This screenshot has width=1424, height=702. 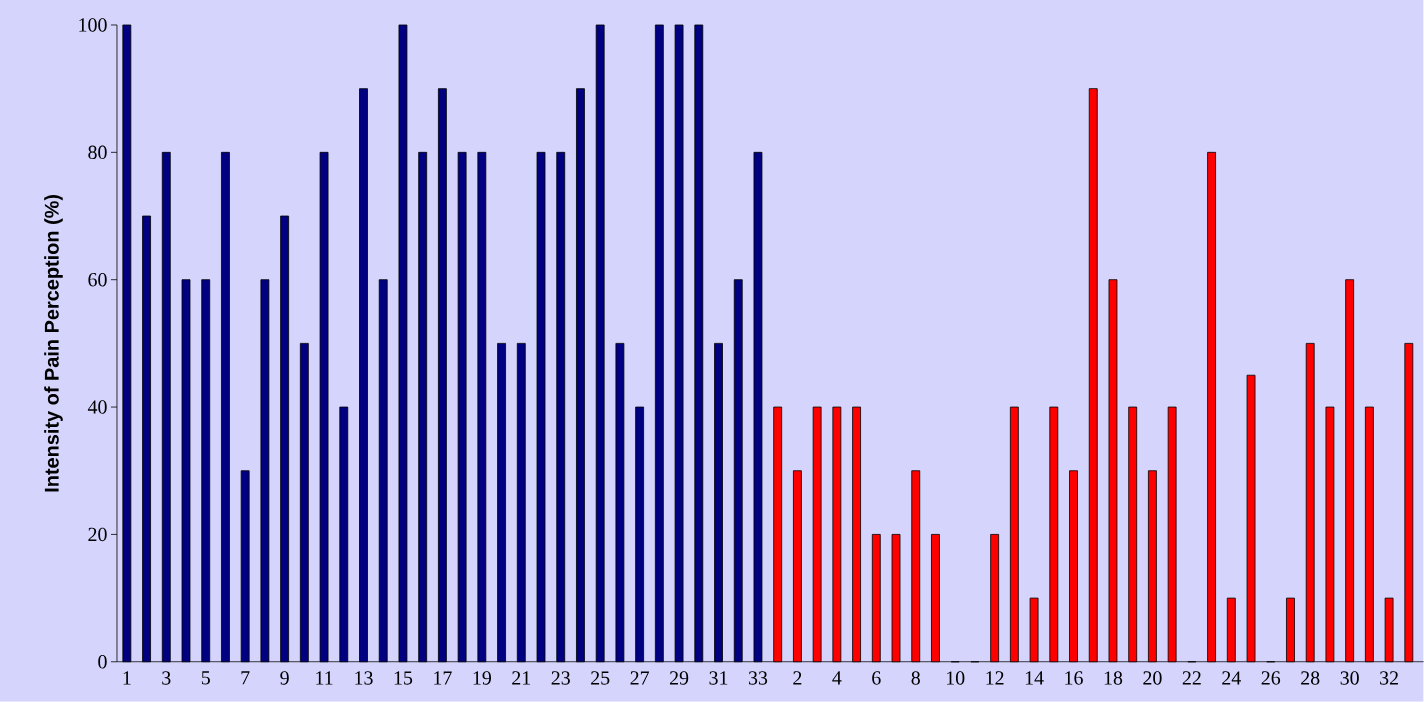 I want to click on x-tick-label: 10, so click(x=955, y=678).